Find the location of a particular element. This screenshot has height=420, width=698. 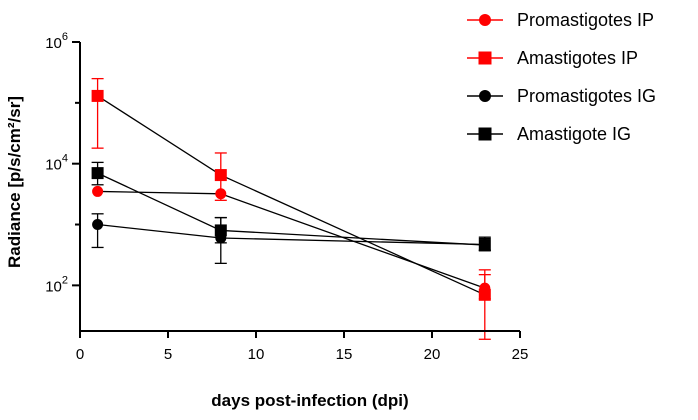

y-tick-label: 10² is located at coordinates (56, 284).